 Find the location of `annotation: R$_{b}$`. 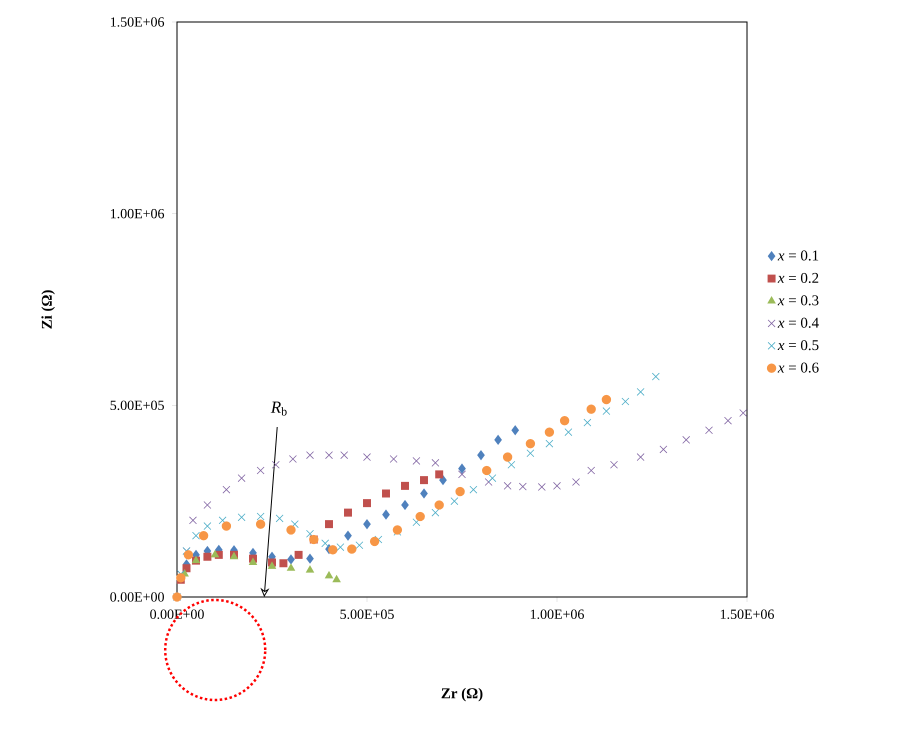

annotation: R$_{b}$ is located at coordinates (278, 409).